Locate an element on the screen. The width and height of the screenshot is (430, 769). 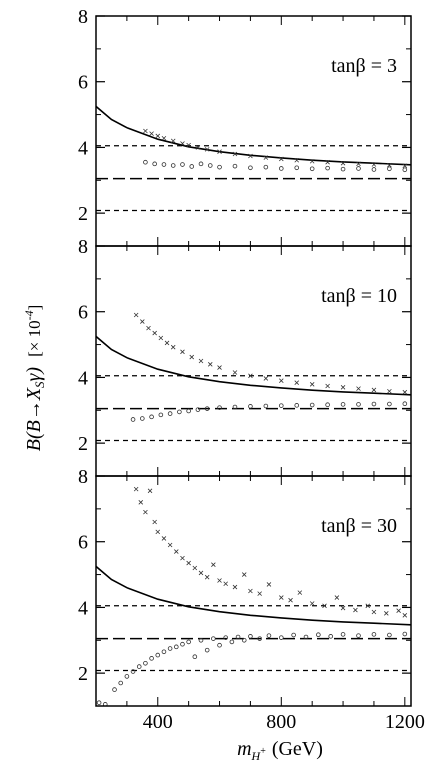
y-axis-label-s: S is located at coordinates (39, 384).